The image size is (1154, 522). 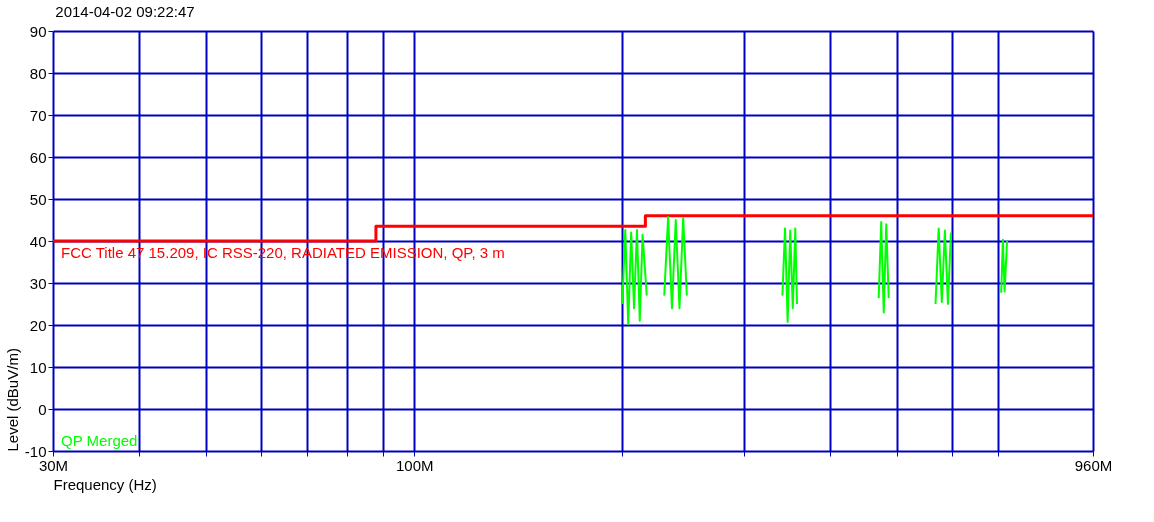 I want to click on y-tick-label: 0, so click(x=42, y=409).